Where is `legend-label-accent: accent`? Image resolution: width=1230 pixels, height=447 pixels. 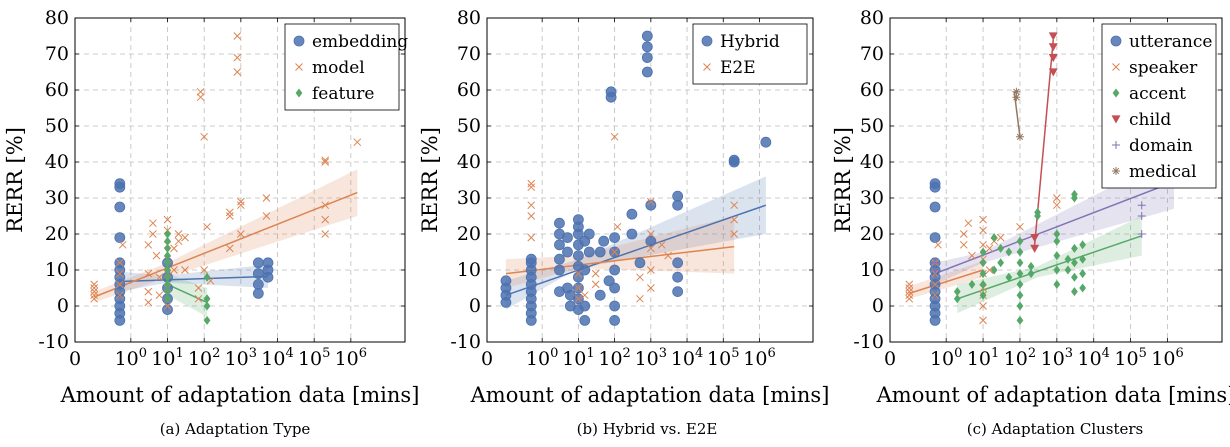 legend-label-accent: accent is located at coordinates (1157, 94).